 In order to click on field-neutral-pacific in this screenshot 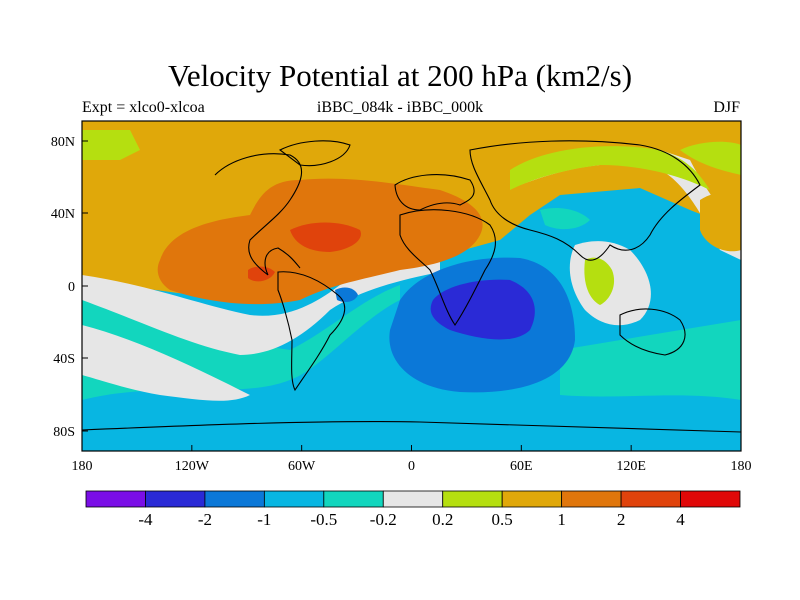, I will do `click(261, 308)`.